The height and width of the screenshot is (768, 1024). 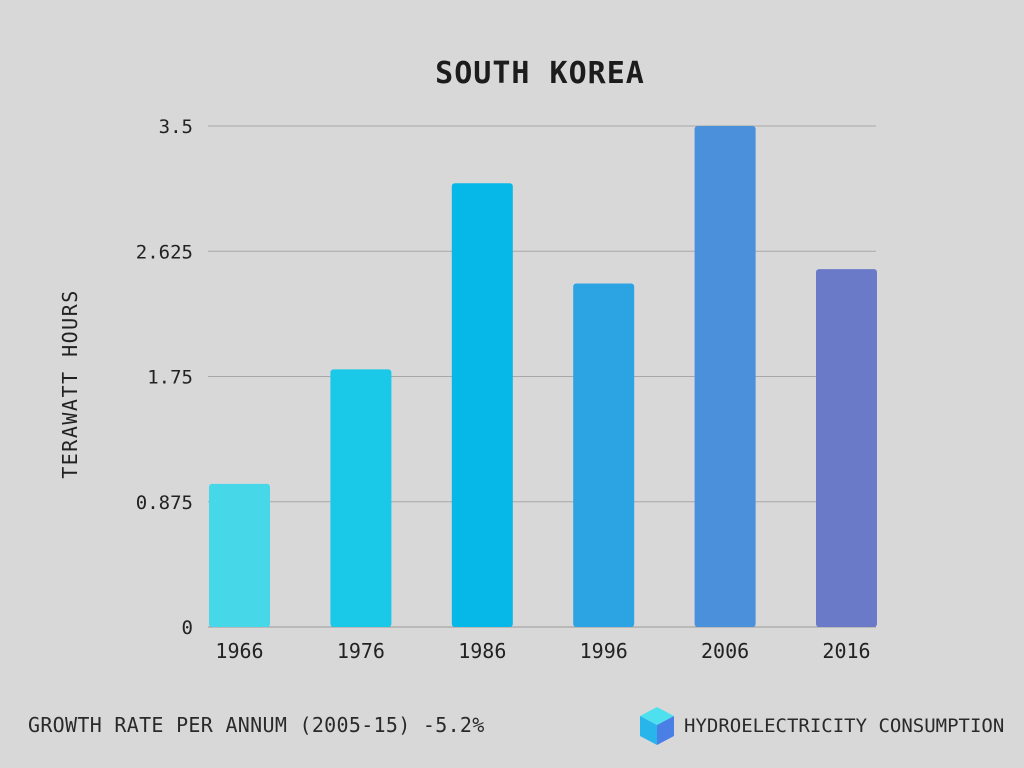 What do you see at coordinates (725, 376) in the screenshot?
I see `bar-2006` at bounding box center [725, 376].